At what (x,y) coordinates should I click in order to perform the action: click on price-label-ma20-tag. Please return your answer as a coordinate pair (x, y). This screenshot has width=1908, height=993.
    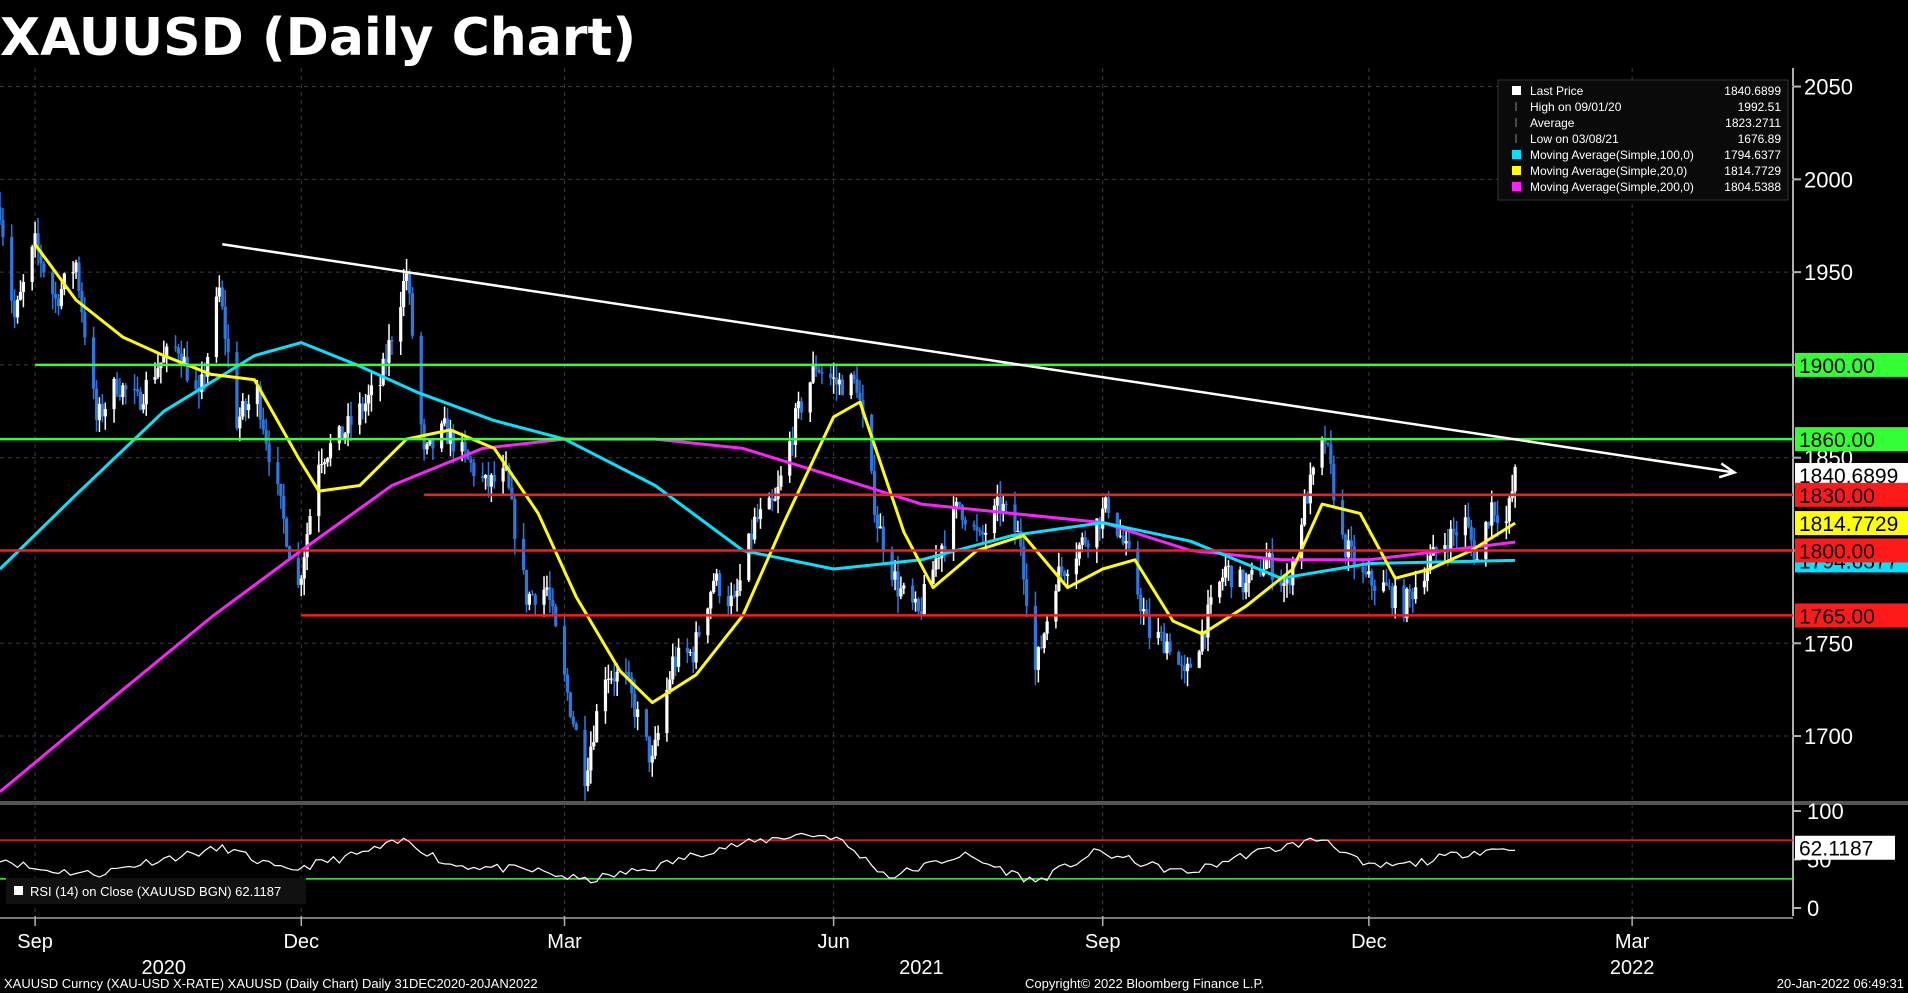
    Looking at the image, I should click on (1851, 523).